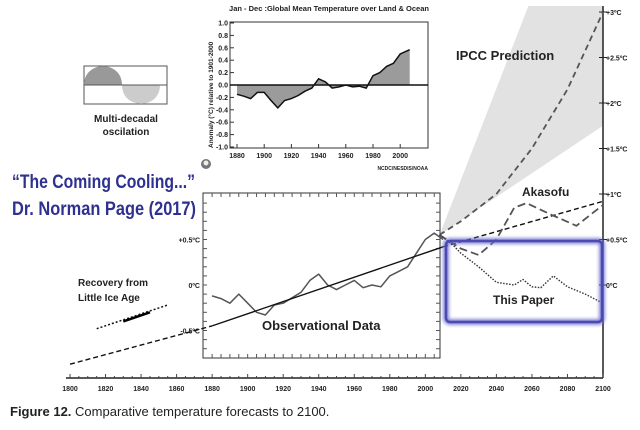 The image size is (640, 430). What do you see at coordinates (223, 61) in the screenshot?
I see `inset-y-tick-label: 0.4` at bounding box center [223, 61].